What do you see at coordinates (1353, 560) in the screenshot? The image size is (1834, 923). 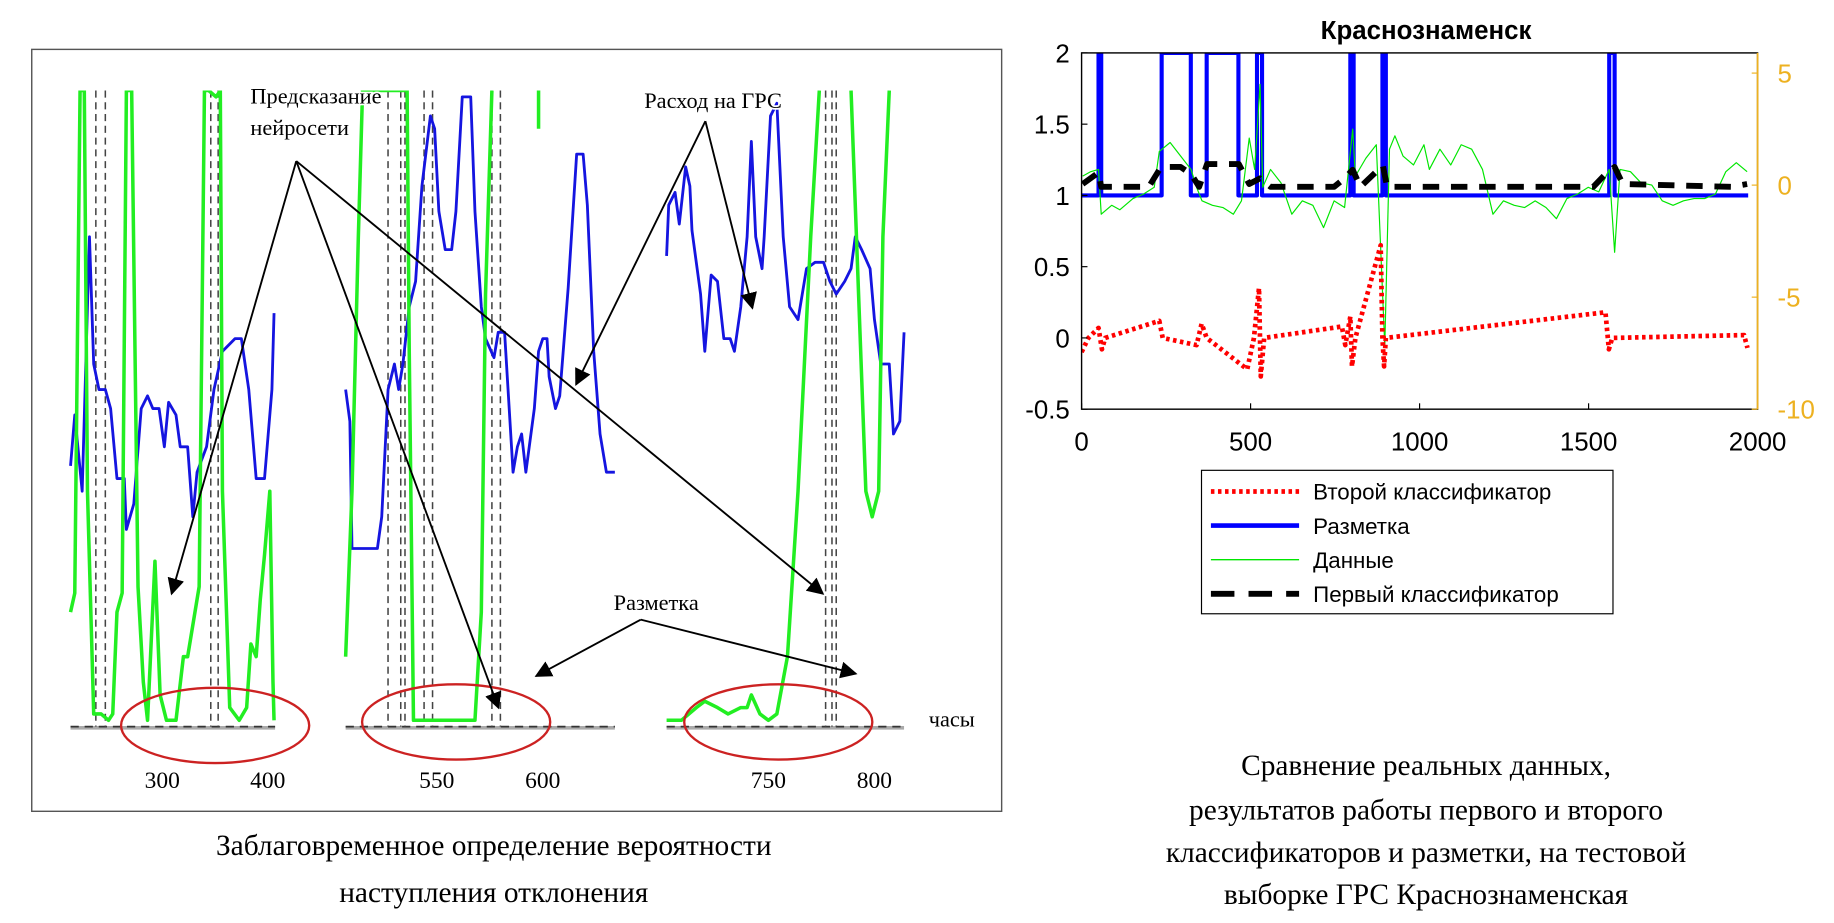 I see `legend-label-data: Данные` at bounding box center [1353, 560].